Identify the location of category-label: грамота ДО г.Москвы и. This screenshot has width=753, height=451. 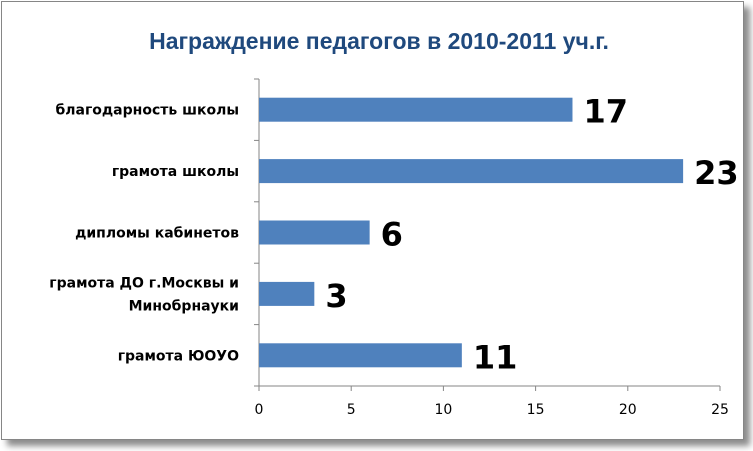
(144, 283).